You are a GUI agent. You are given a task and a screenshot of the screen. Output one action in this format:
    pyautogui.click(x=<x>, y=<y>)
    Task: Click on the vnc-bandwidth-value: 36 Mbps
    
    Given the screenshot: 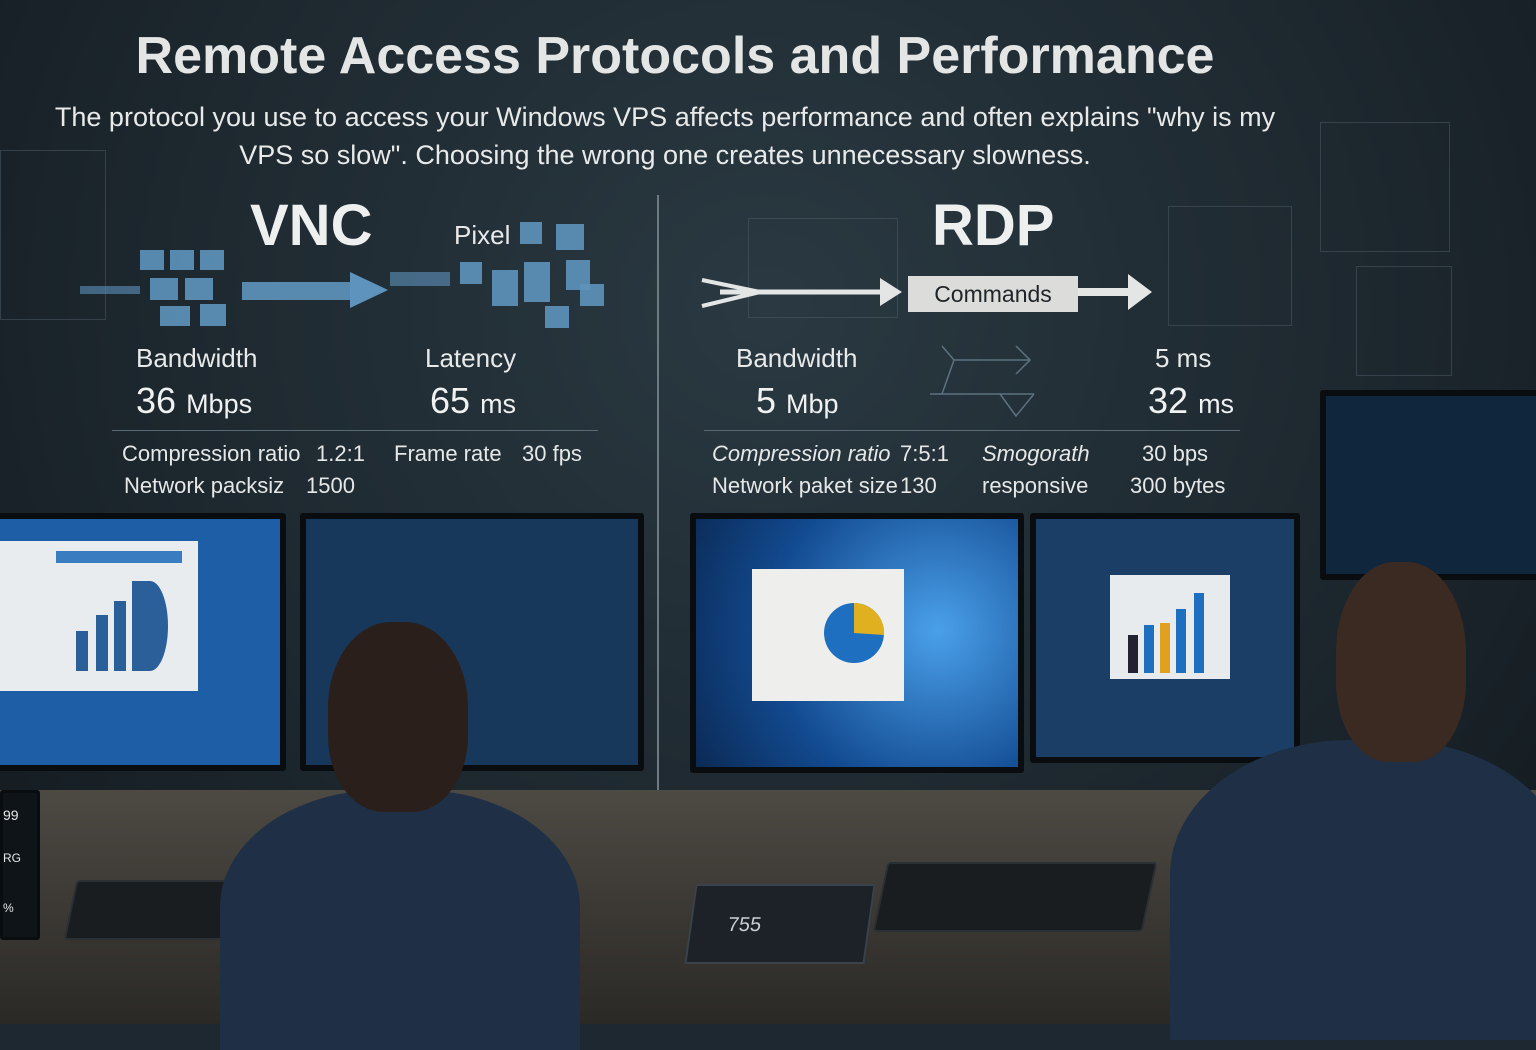 What is the action you would take?
    pyautogui.click(x=194, y=401)
    